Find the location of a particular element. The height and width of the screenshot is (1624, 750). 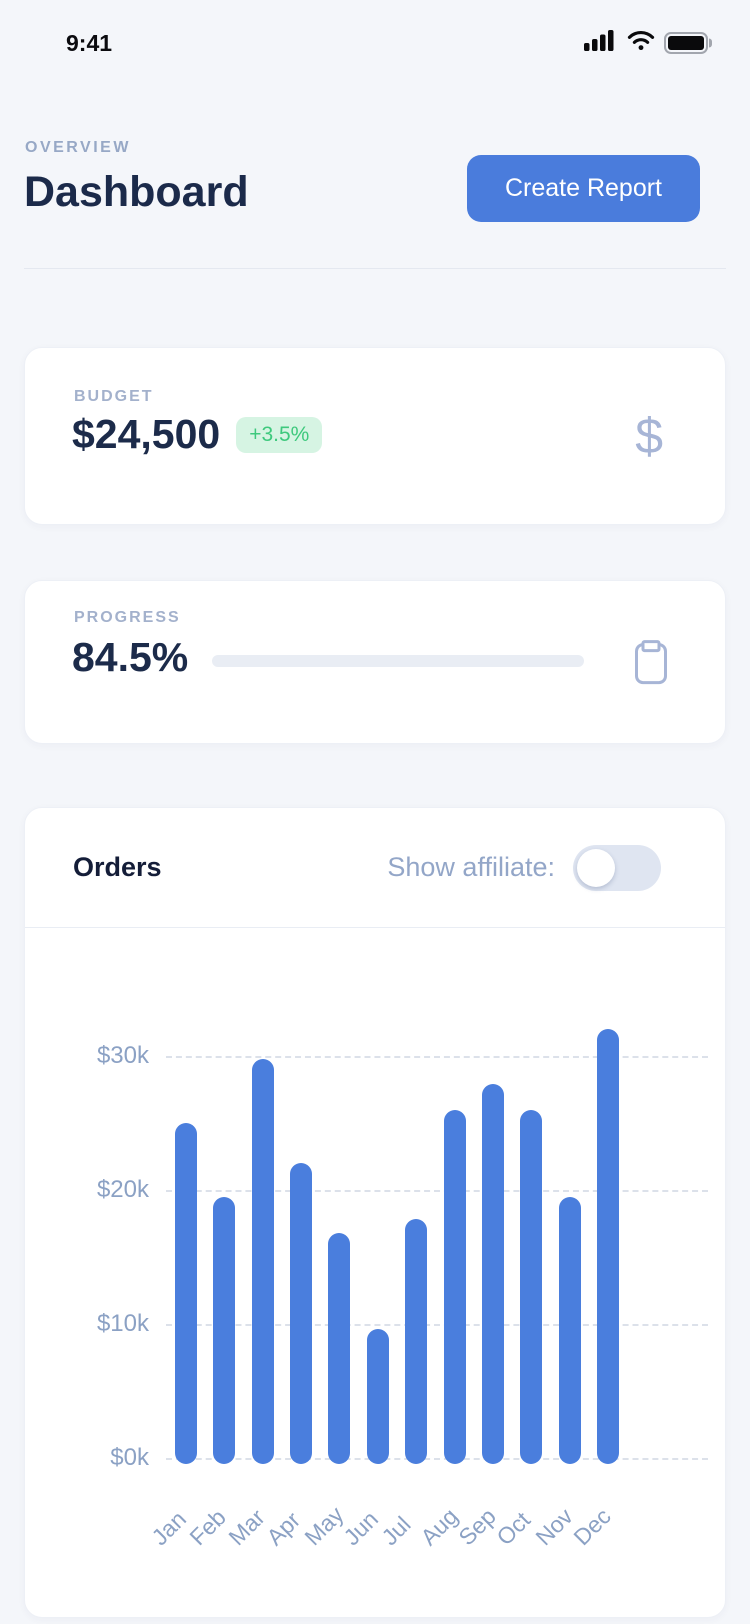

budget-value: $24,500 is located at coordinates (146, 434).